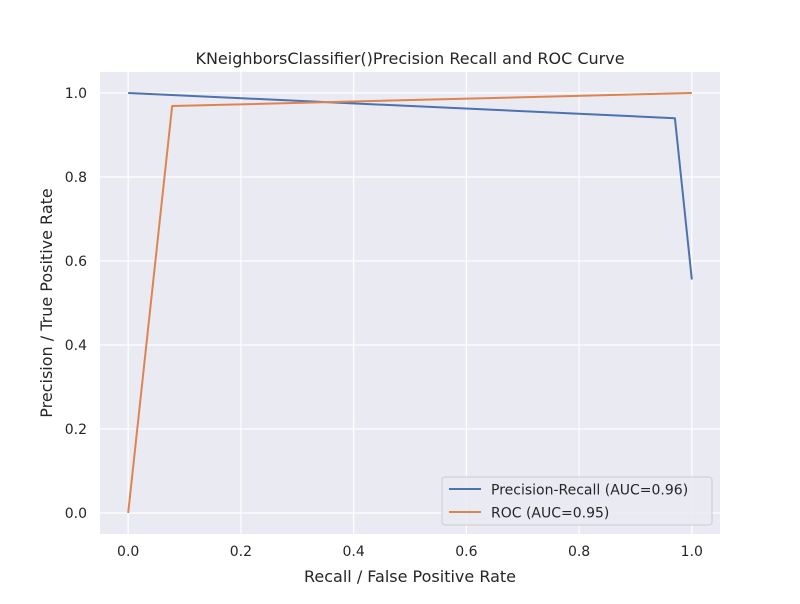 This screenshot has width=800, height=604. What do you see at coordinates (550, 514) in the screenshot?
I see `legend-label-roc: ROC (AUC=0.95)` at bounding box center [550, 514].